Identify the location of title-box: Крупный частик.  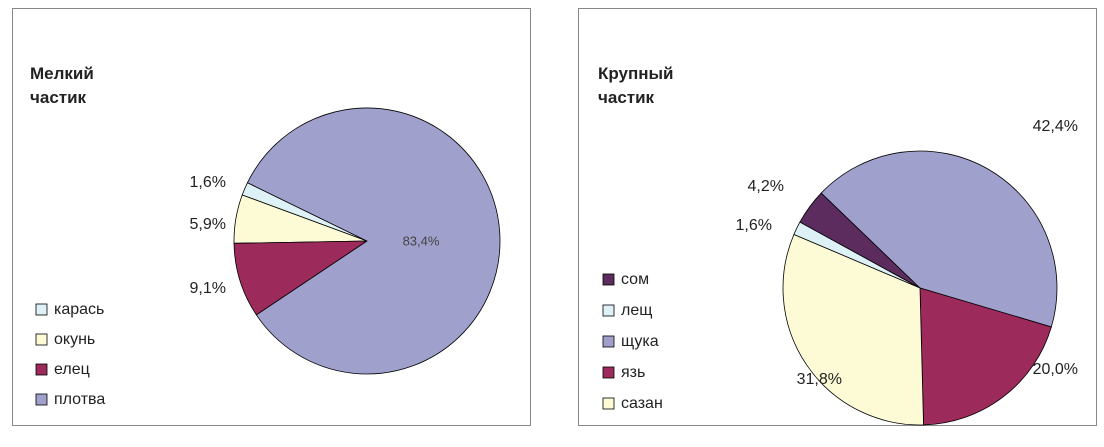
(636, 85).